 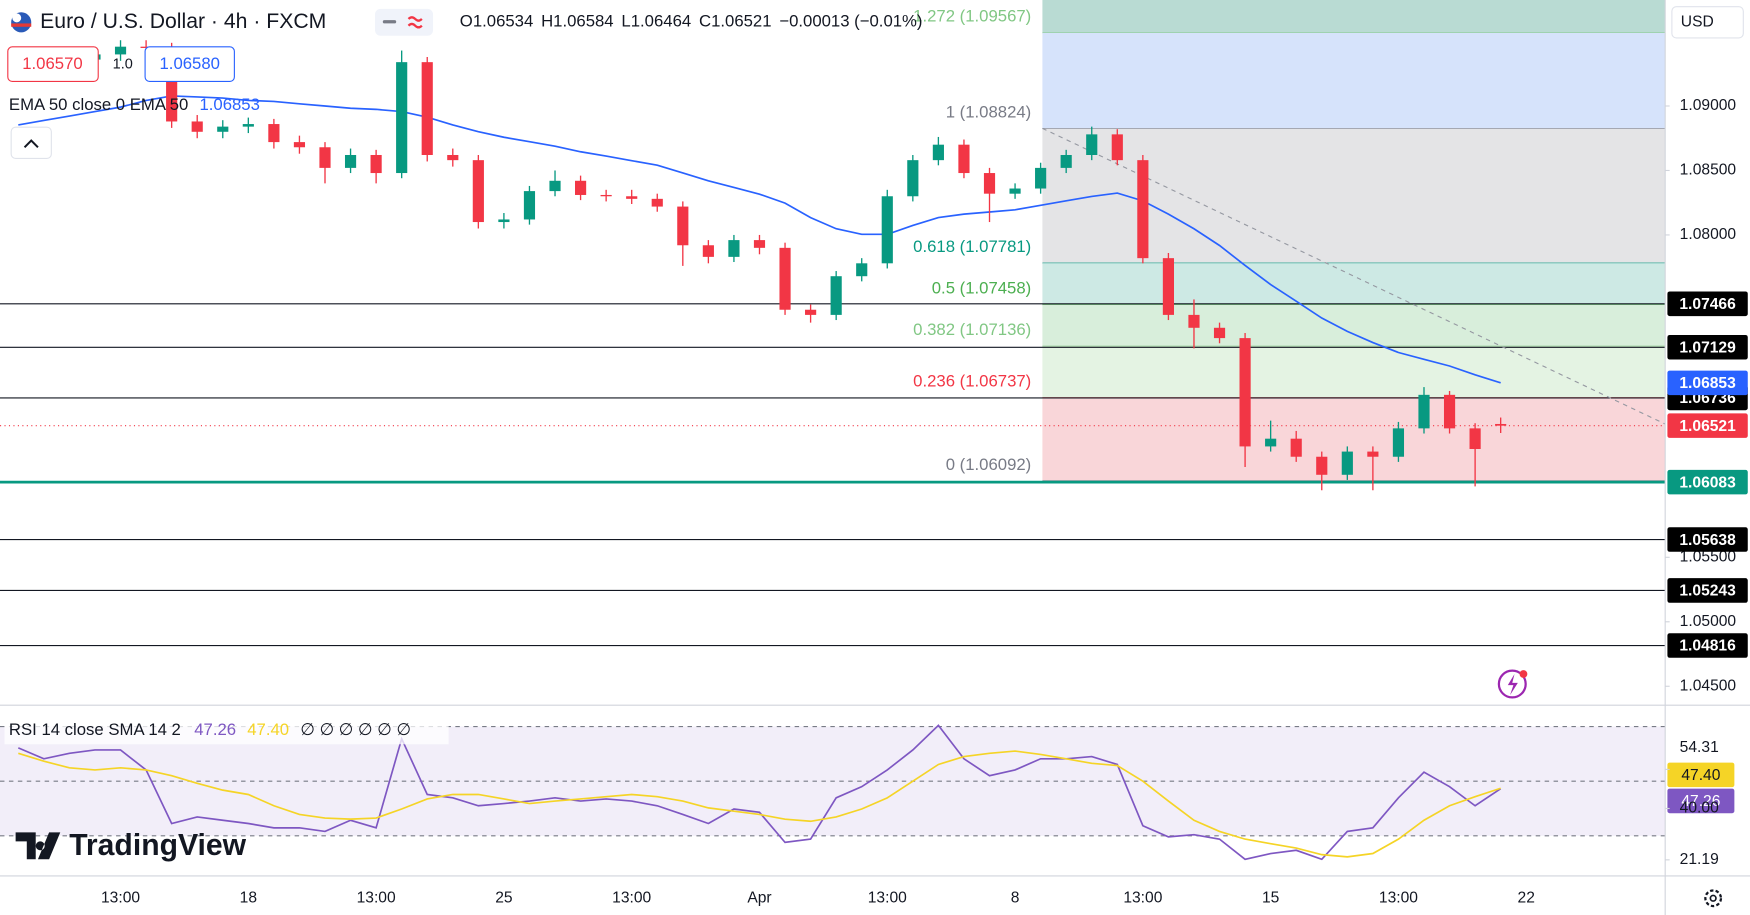 I want to click on rsi-sma-value-box, so click(x=1701, y=775).